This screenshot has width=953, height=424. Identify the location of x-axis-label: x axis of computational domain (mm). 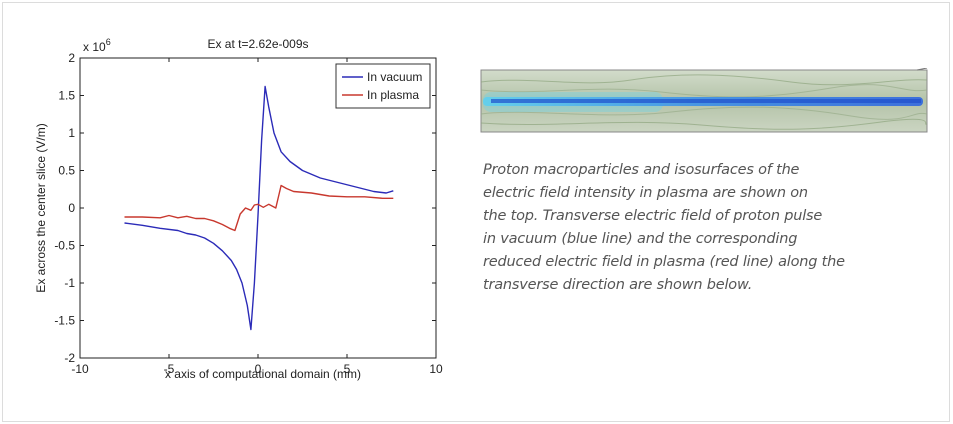
(263, 374).